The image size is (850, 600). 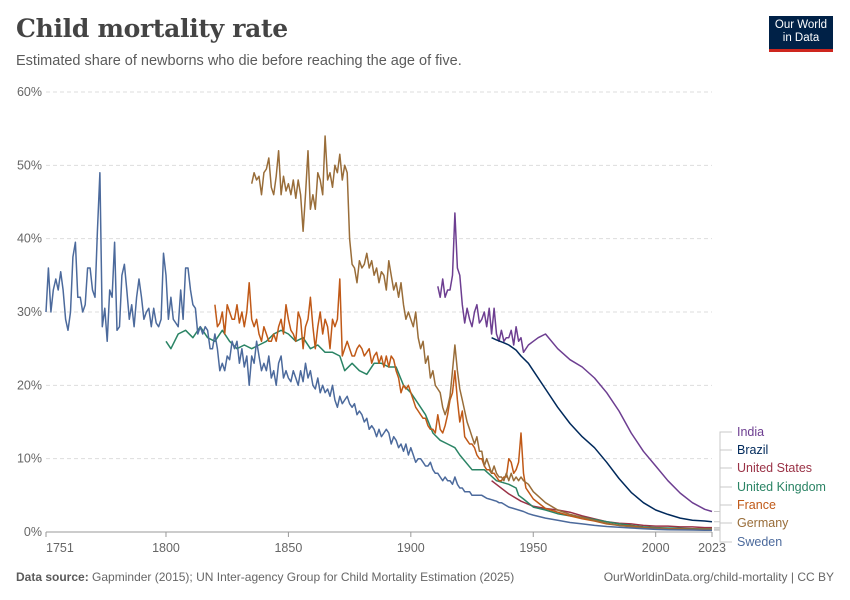 I want to click on owid-logo: Our World in Data, so click(x=801, y=34).